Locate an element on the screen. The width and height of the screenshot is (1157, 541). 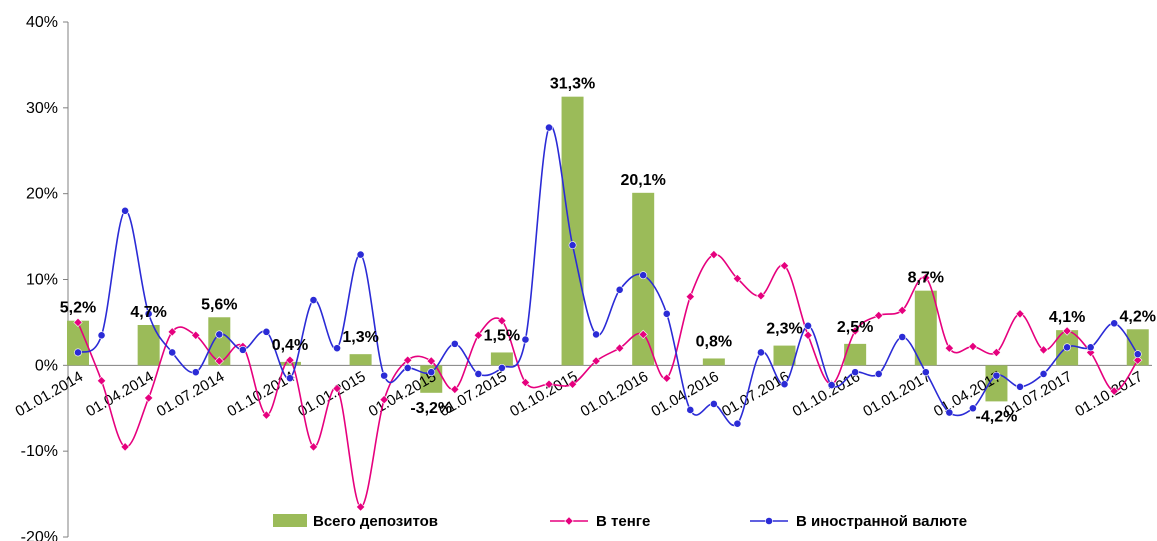
x-tick-label: 01.01.2014 is located at coordinates (49, 394).